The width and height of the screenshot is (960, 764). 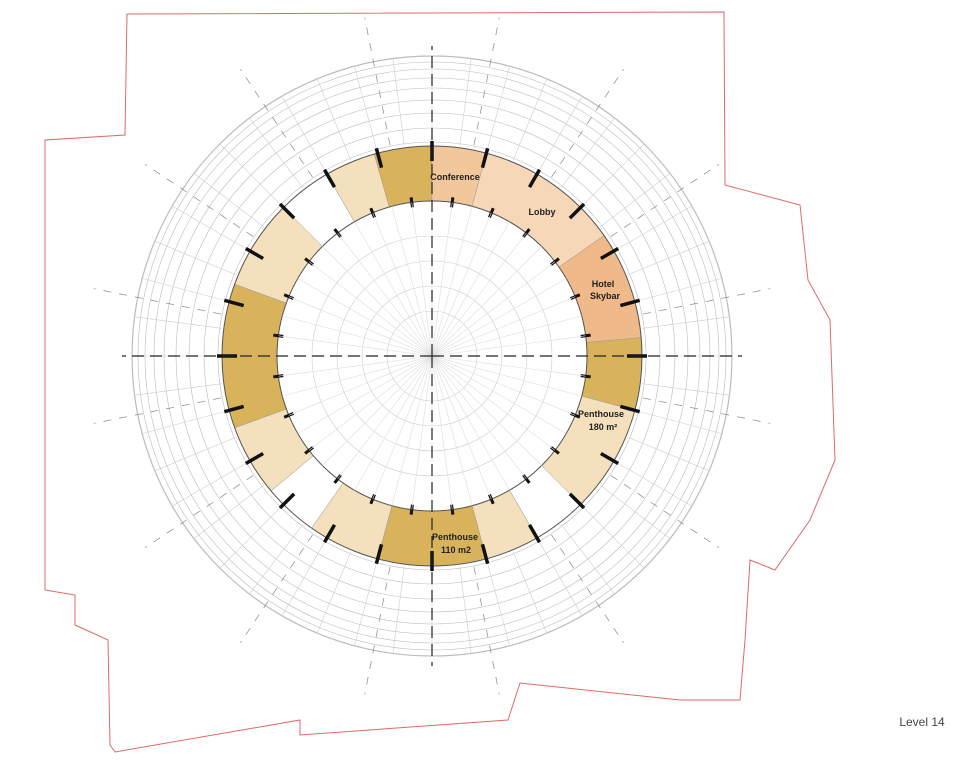 I want to click on room-label: 110 m2, so click(x=456, y=550).